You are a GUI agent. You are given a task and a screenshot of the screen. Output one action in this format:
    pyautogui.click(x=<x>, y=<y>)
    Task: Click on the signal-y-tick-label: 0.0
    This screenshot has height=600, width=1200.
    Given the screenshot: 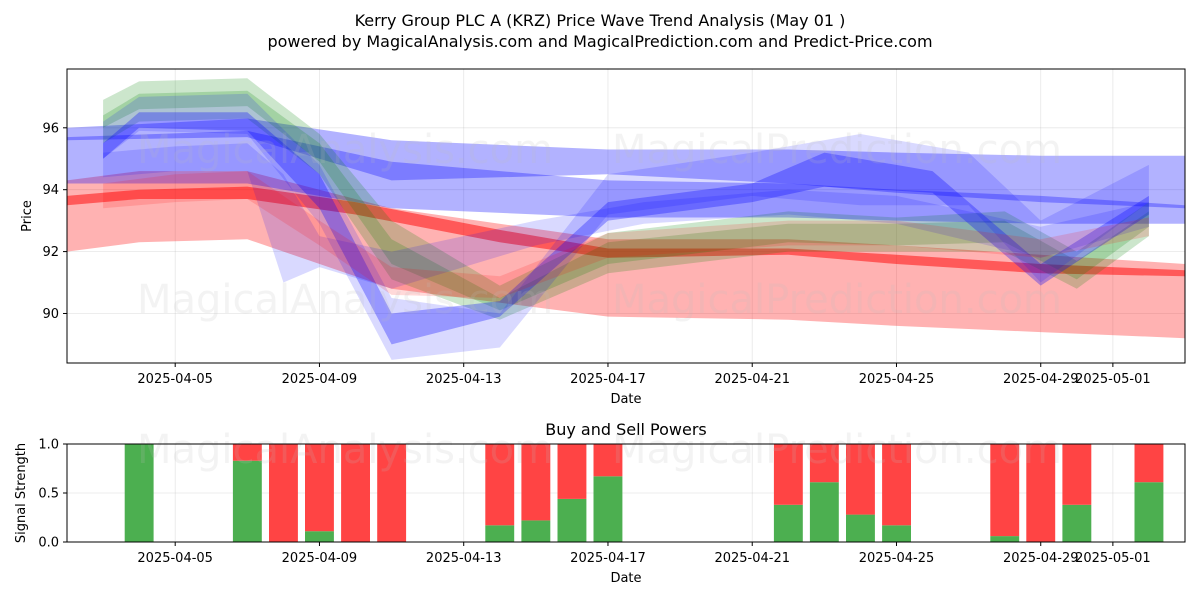 What is the action you would take?
    pyautogui.click(x=48, y=543)
    